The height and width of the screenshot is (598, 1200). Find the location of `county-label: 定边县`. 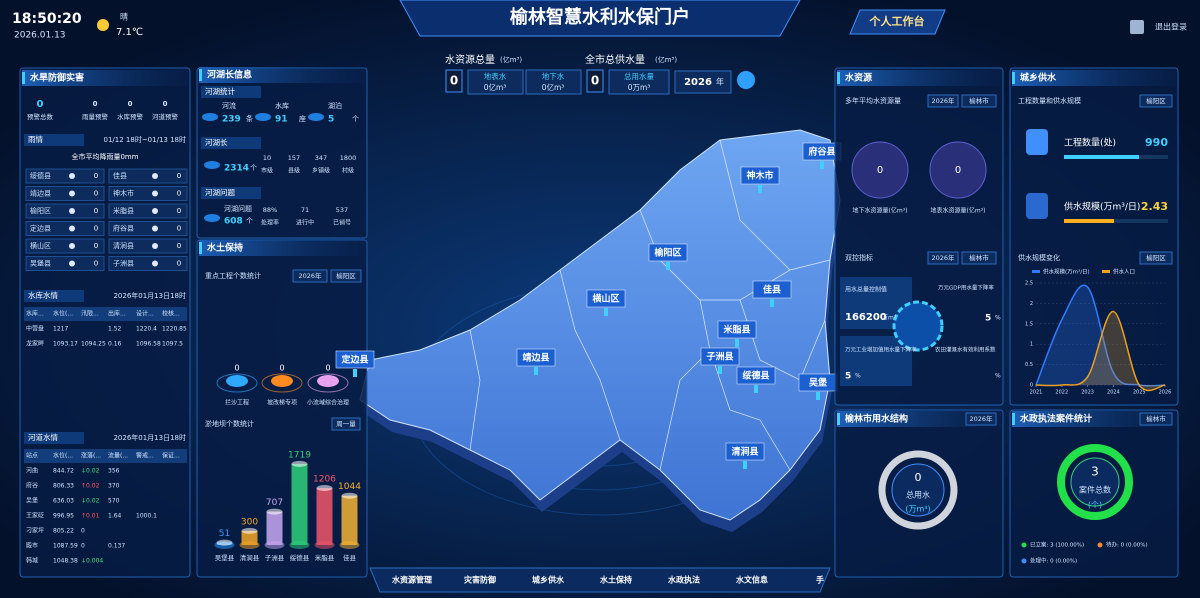

county-label: 定边县 is located at coordinates (354, 360).